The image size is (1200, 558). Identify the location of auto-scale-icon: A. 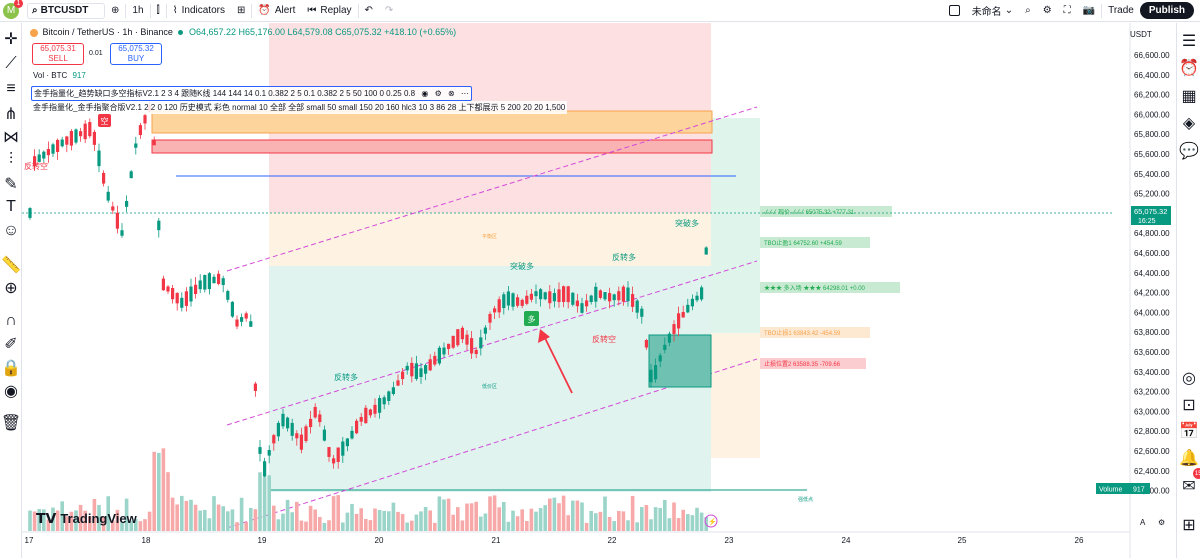
(1143, 522).